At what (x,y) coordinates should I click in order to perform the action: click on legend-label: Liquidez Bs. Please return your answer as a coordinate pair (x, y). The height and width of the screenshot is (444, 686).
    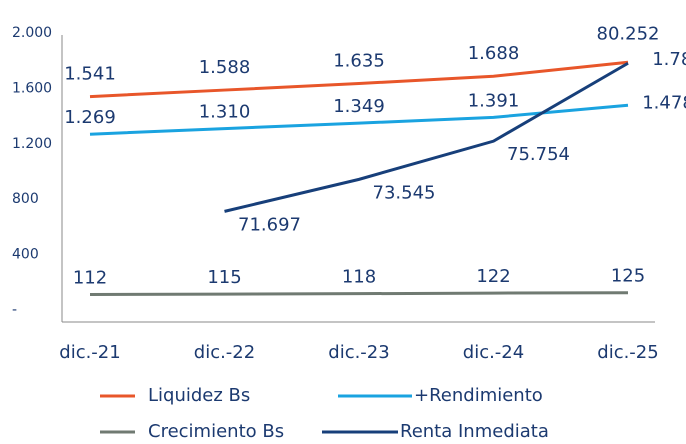
    Looking at the image, I should click on (199, 395).